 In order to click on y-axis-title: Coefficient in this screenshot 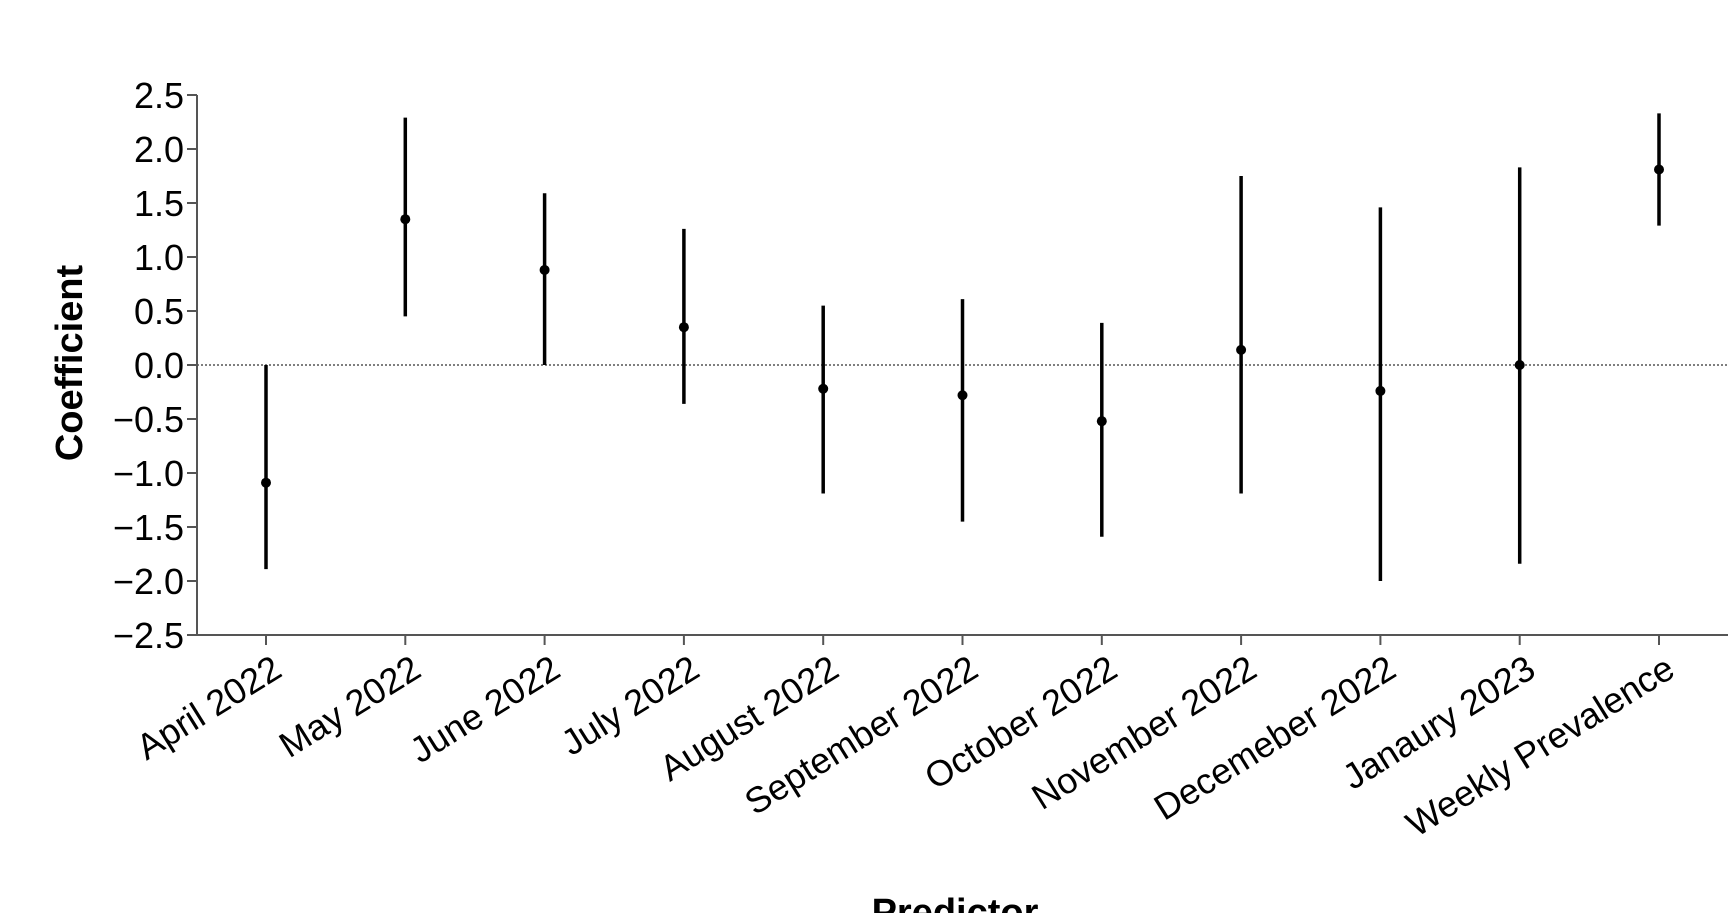, I will do `click(70, 362)`.